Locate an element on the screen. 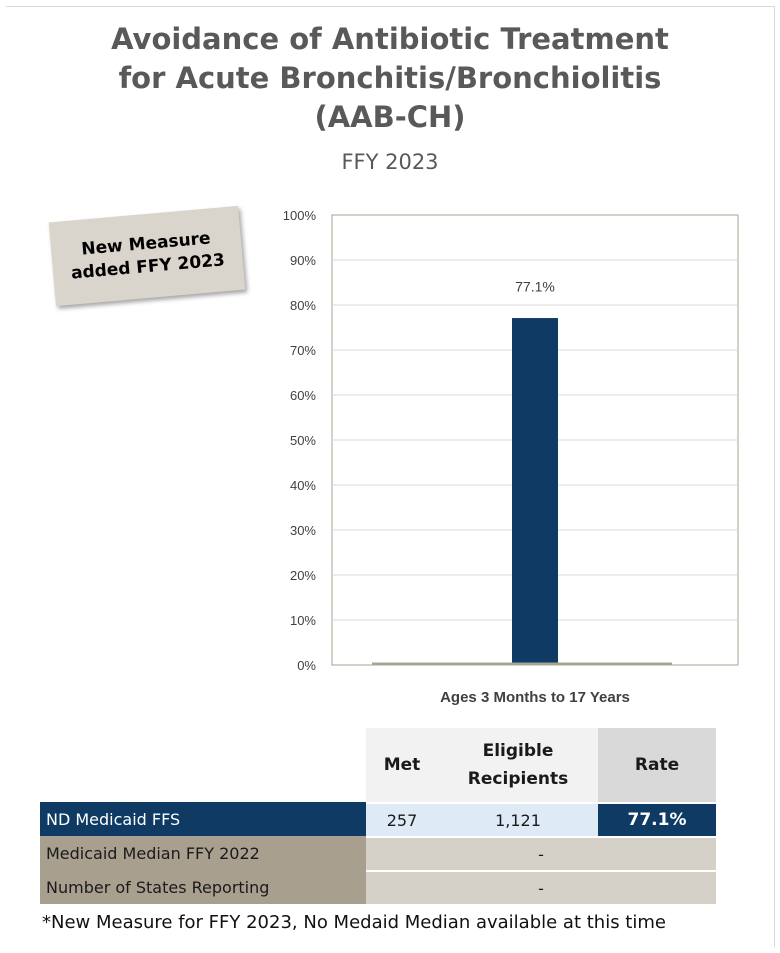 This screenshot has height=953, width=780. row-label-states: Number of States Reporting is located at coordinates (203, 887).